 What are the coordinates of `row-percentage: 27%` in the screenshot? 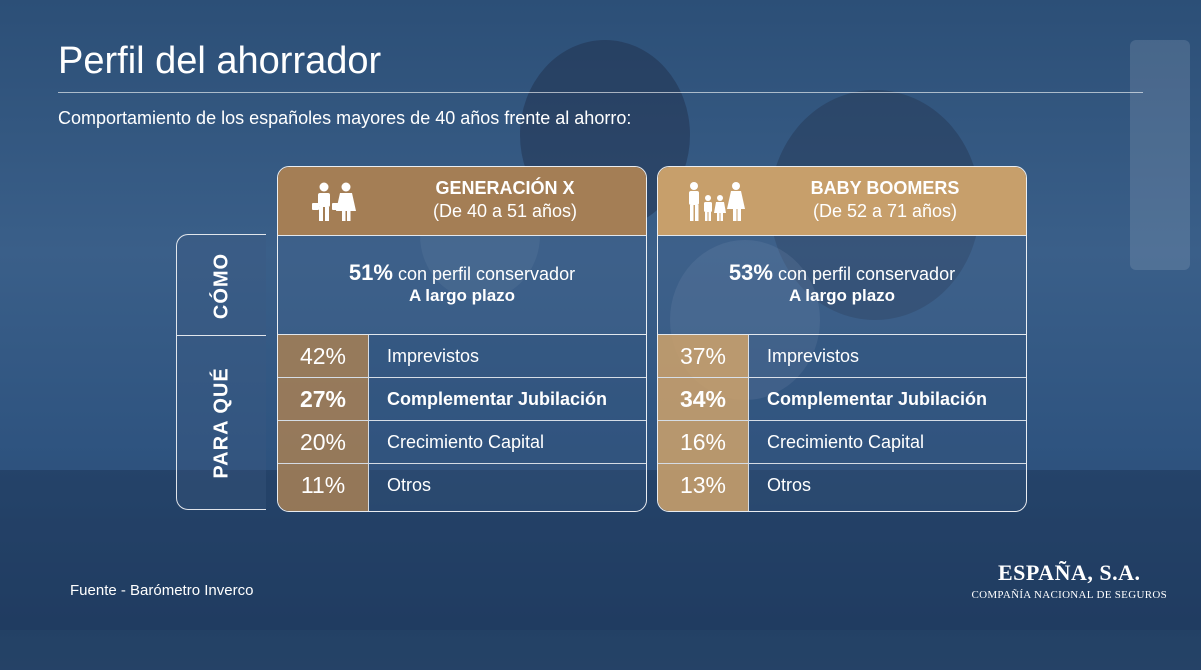 It's located at (323, 399).